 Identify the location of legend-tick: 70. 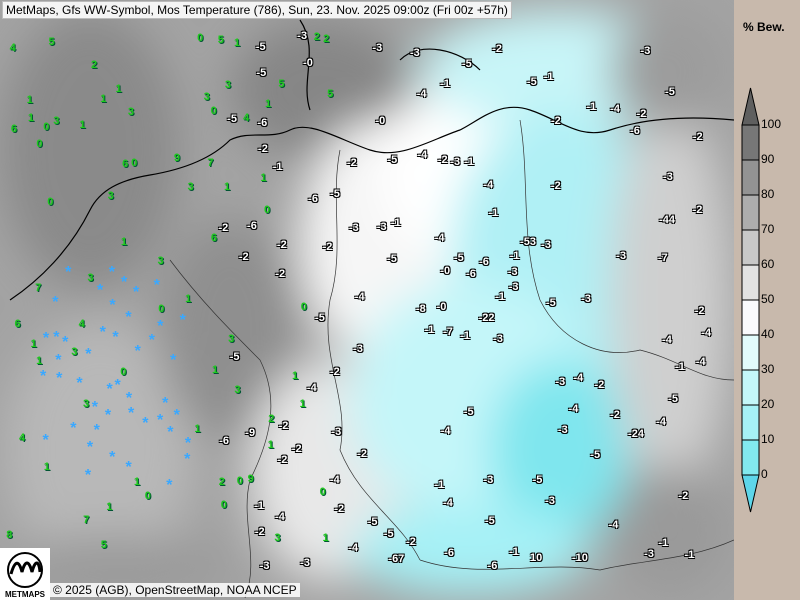
(768, 229).